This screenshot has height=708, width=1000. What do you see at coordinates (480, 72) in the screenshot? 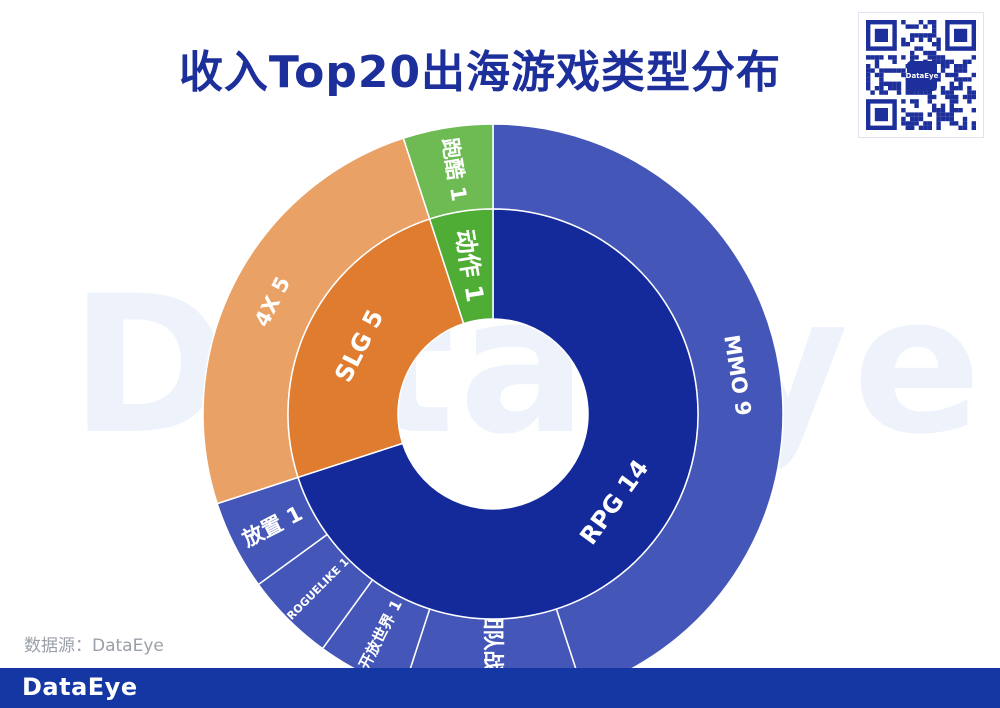
I see `chart-title: 收入Top20出海游戏类型分布` at bounding box center [480, 72].